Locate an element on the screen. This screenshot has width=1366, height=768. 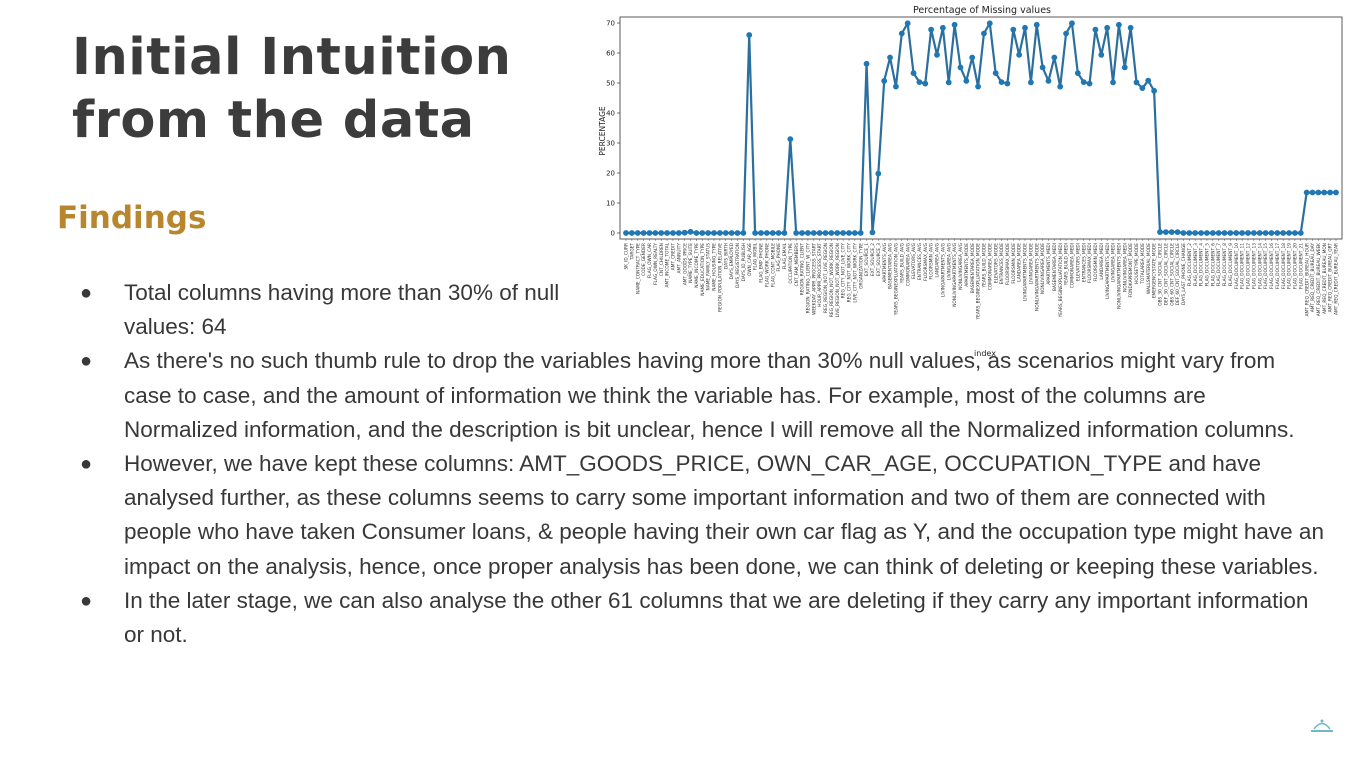
x-tick-label: NAME_CONTRACT_TYPE is located at coordinates (638, 268).